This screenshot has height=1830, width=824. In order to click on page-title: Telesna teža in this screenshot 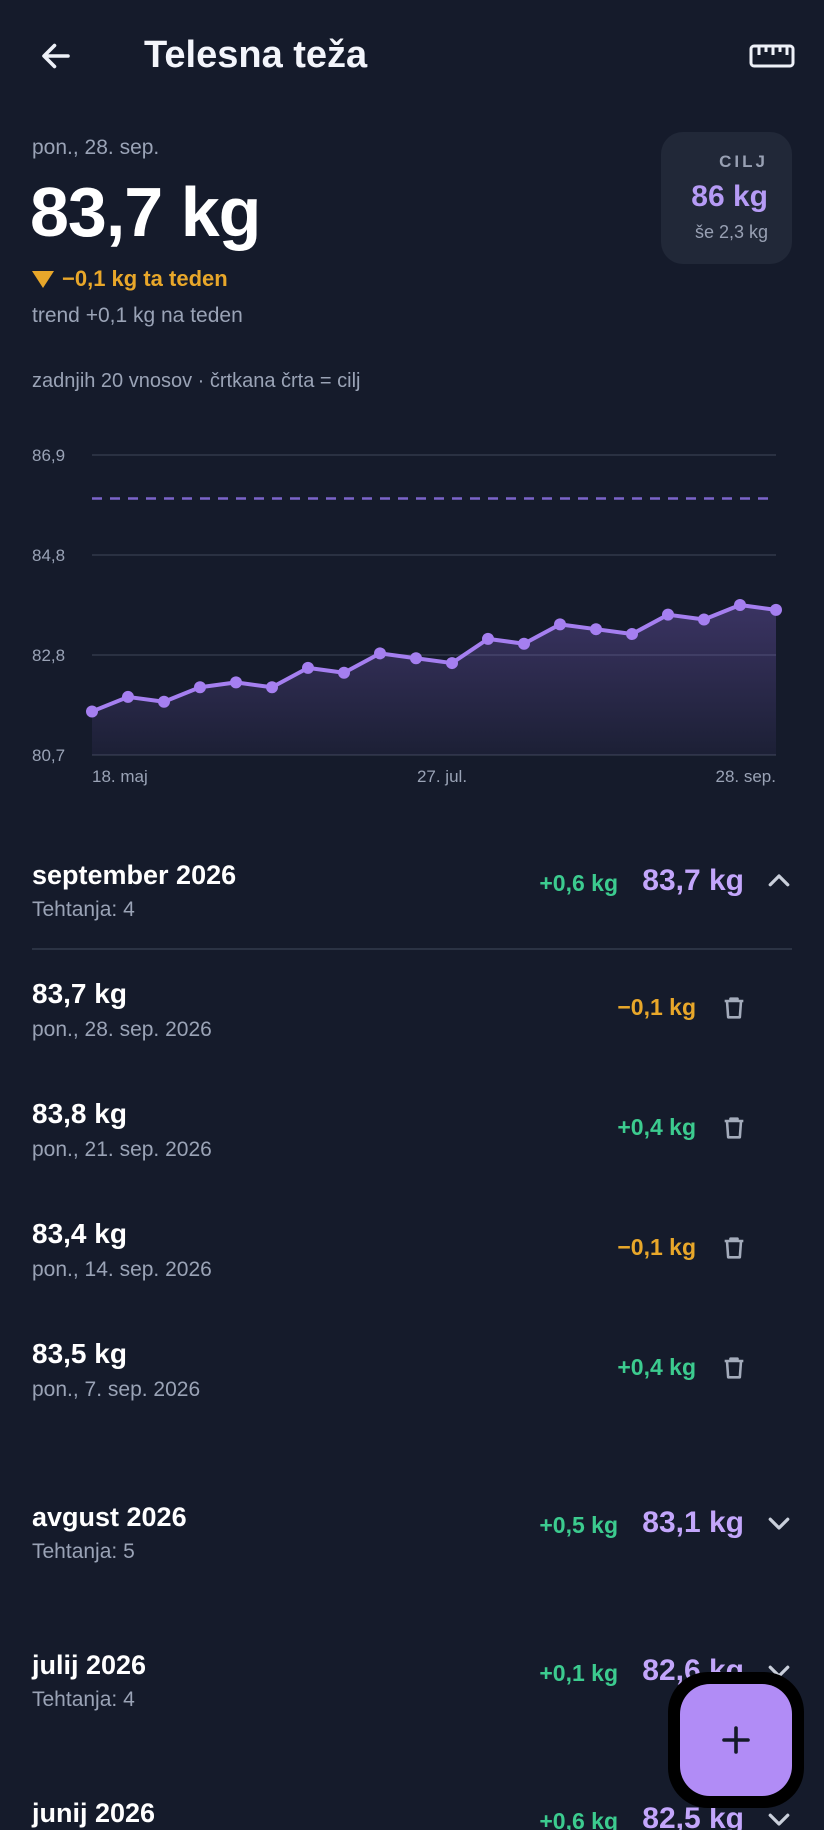, I will do `click(256, 55)`.